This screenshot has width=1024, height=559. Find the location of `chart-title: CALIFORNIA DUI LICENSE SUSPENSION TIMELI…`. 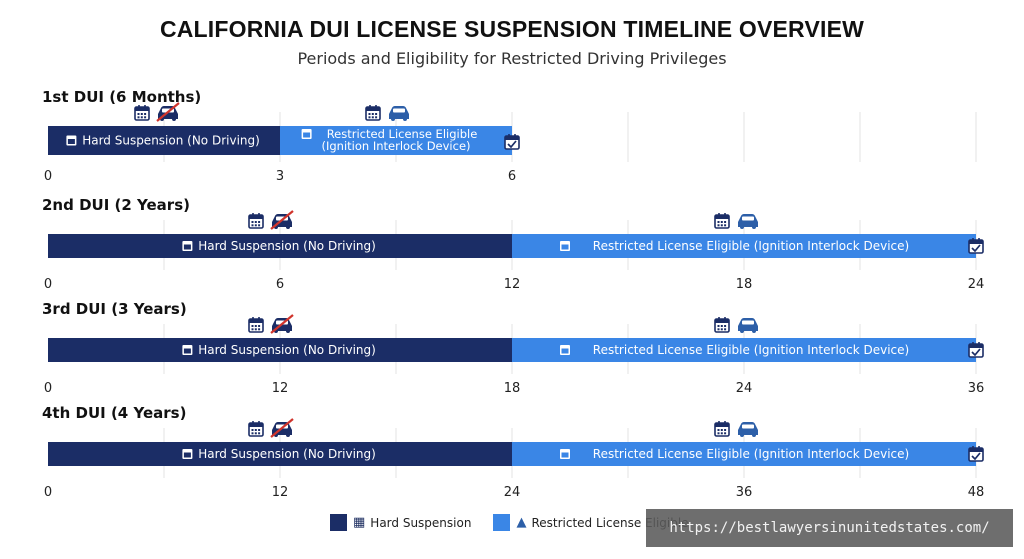

chart-title: CALIFORNIA DUI LICENSE SUSPENSION TIMELI… is located at coordinates (512, 29).